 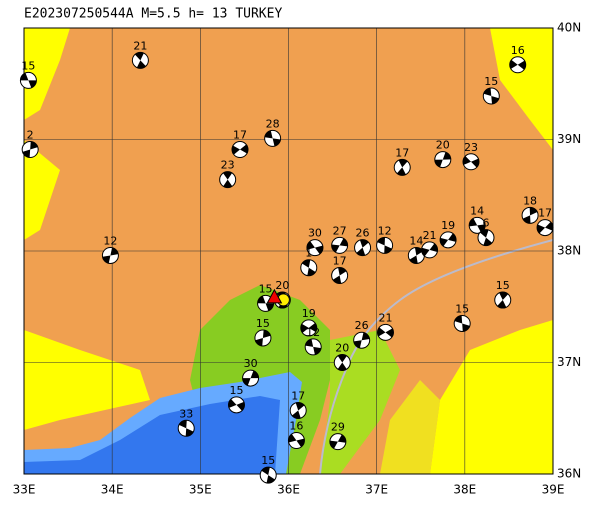 What do you see at coordinates (30, 135) in the screenshot?
I see `depth-label: 2` at bounding box center [30, 135].